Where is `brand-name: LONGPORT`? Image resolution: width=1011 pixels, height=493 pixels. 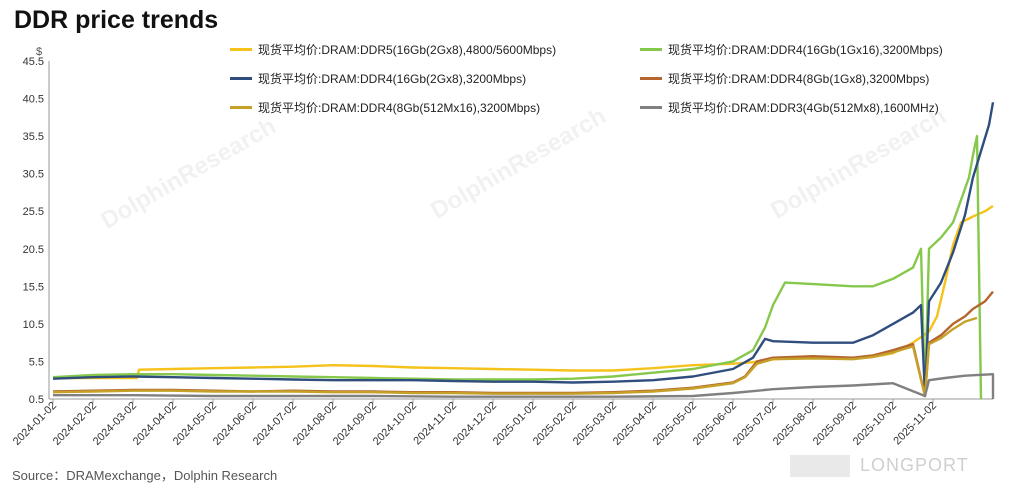
brand-name: LONGPORT is located at coordinates (914, 465).